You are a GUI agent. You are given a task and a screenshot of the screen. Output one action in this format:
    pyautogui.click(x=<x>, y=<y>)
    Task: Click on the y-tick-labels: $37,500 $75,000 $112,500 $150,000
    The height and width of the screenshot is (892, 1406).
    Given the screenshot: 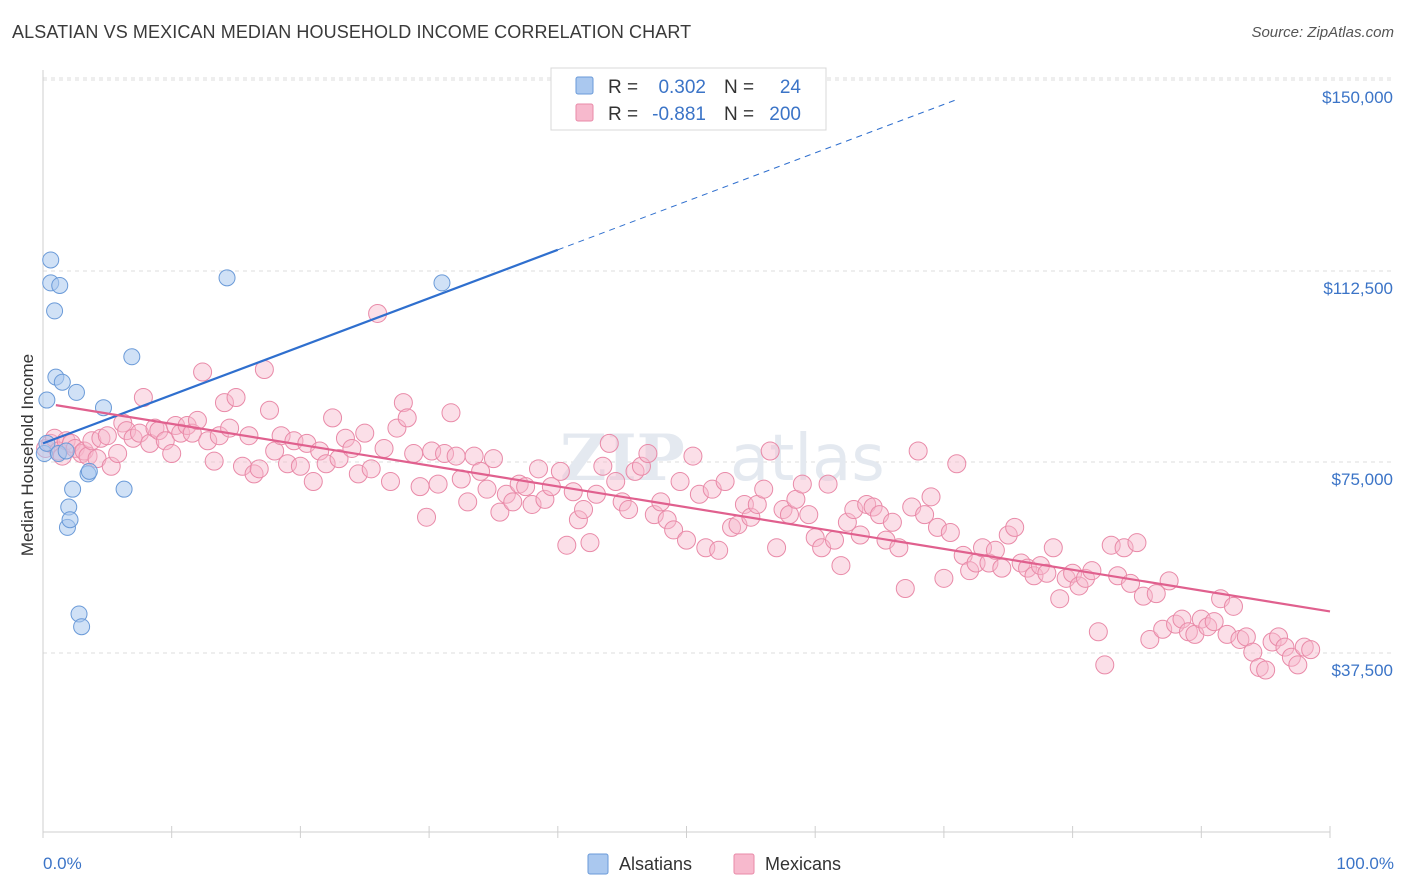 What is the action you would take?
    pyautogui.click(x=1357, y=384)
    